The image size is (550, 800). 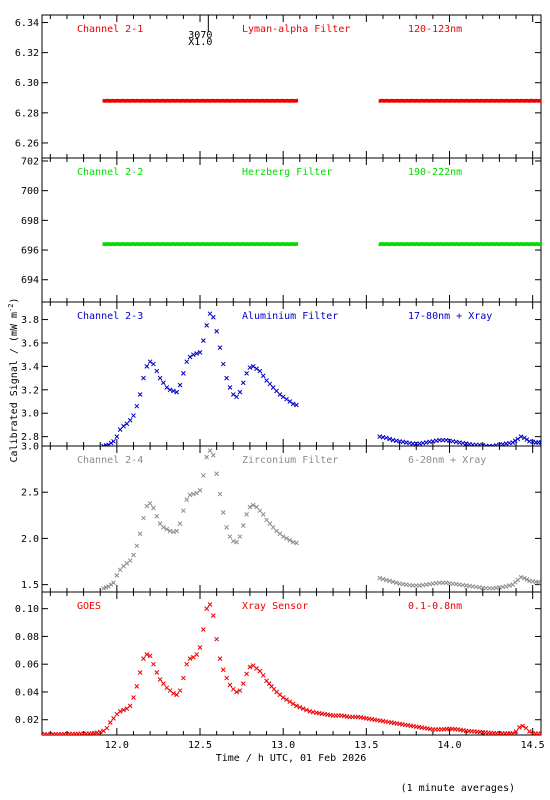 What do you see at coordinates (287, 172) in the screenshot?
I see `filter-label: Herzberg Filter` at bounding box center [287, 172].